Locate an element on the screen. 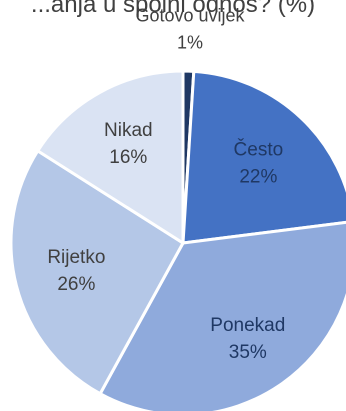  slice-label-gotovo-uvijek: Gotovo uvijek 1% is located at coordinates (190, 29).